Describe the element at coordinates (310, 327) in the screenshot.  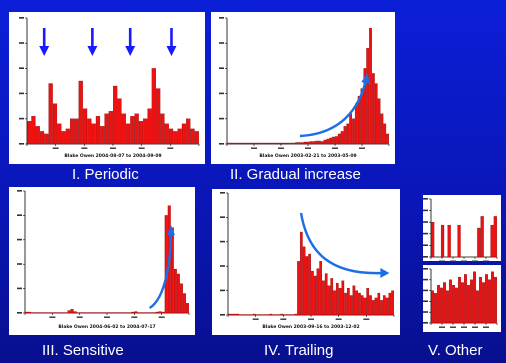
I see `x-axis-label: Blake Owen 2003-09-16 to 2003-12-02` at that location.